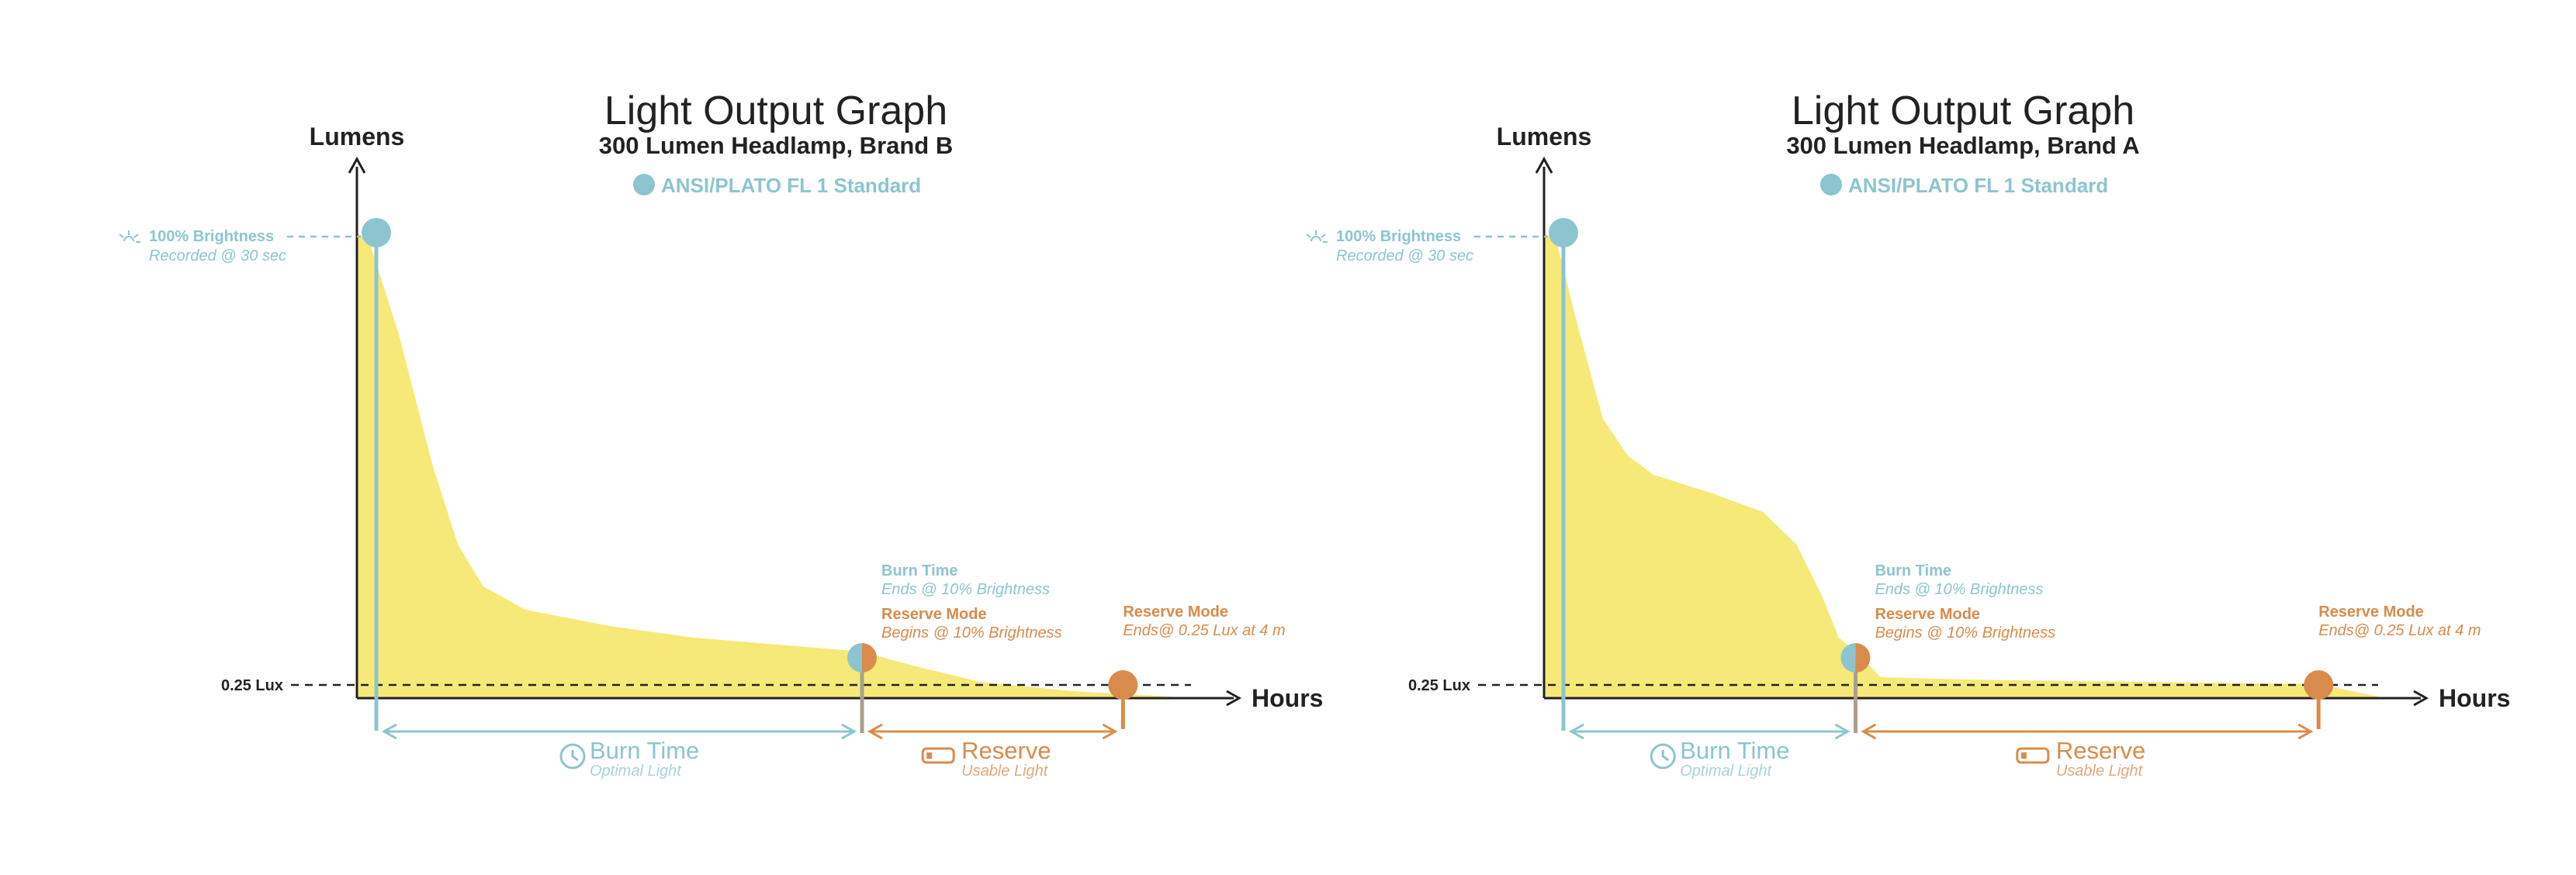  What do you see at coordinates (776, 145) in the screenshot?
I see `chart-subtitle: 300 Lumen Headlamp, Brand B` at bounding box center [776, 145].